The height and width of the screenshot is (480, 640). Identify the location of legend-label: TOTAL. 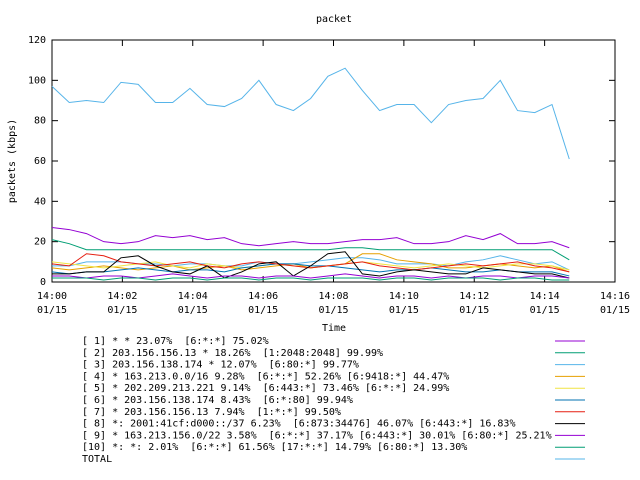
(97, 459).